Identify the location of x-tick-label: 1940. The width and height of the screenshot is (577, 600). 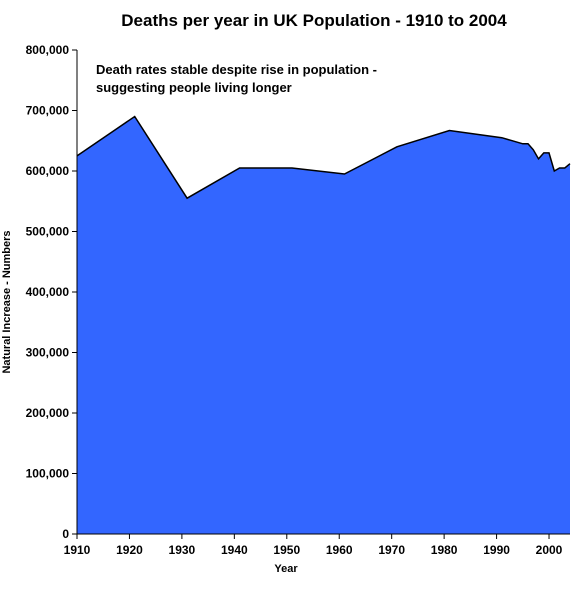
(234, 550).